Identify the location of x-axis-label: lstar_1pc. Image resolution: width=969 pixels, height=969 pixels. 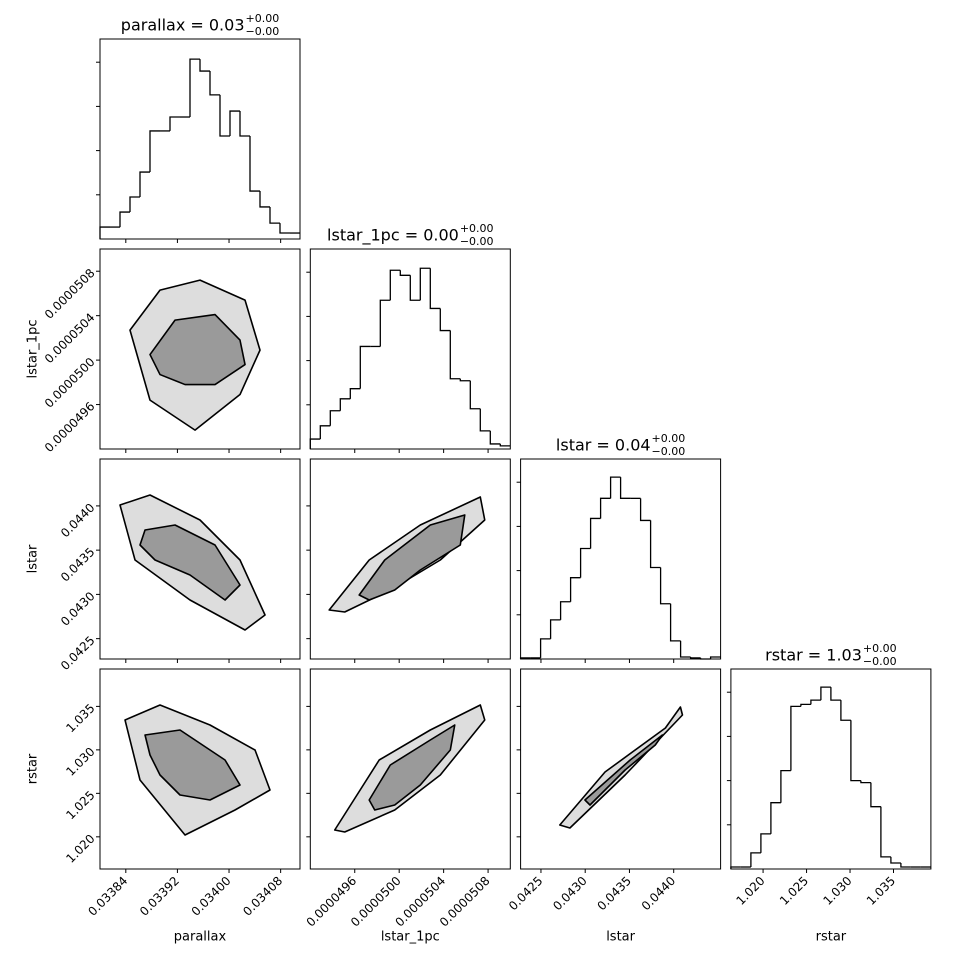
(410, 937).